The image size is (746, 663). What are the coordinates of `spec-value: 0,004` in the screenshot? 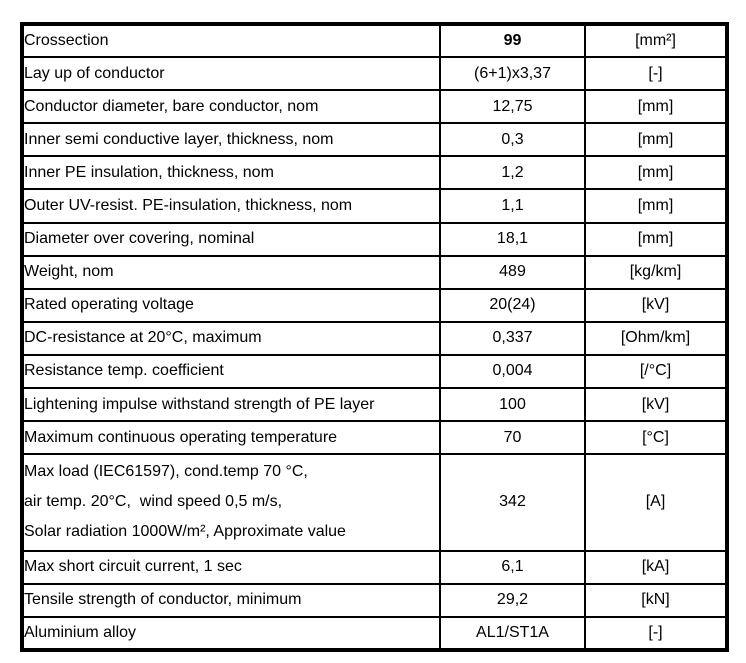 It's located at (512, 371).